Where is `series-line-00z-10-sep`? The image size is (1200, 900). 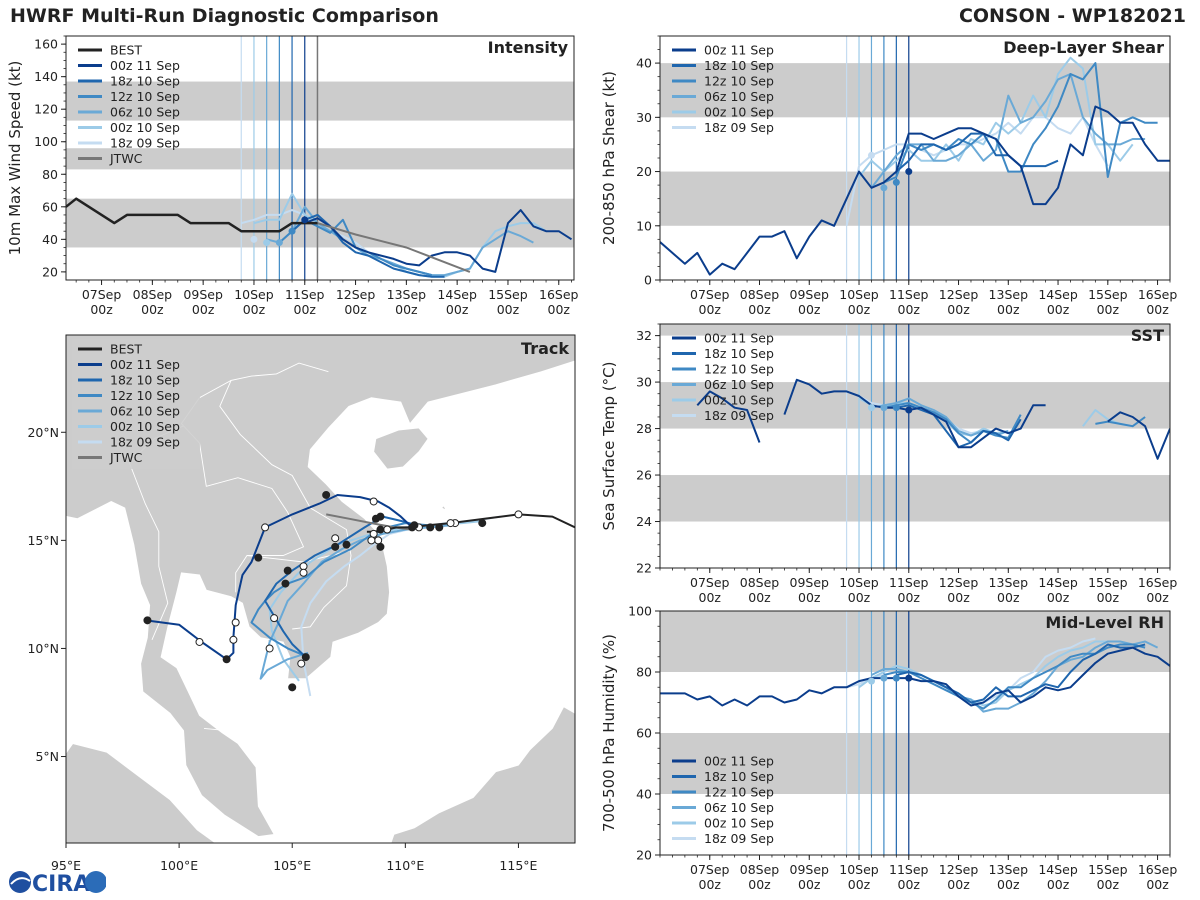
series-line-00z-10-sep is located at coordinates (983, 673).